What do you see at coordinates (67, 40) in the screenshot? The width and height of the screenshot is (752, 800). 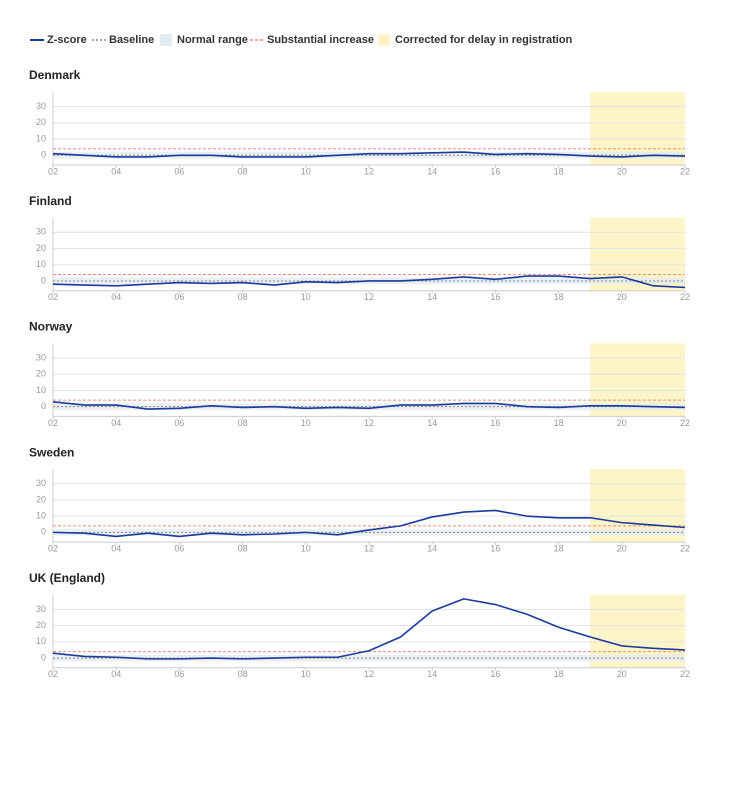 I see `legend-label: Z-score` at bounding box center [67, 40].